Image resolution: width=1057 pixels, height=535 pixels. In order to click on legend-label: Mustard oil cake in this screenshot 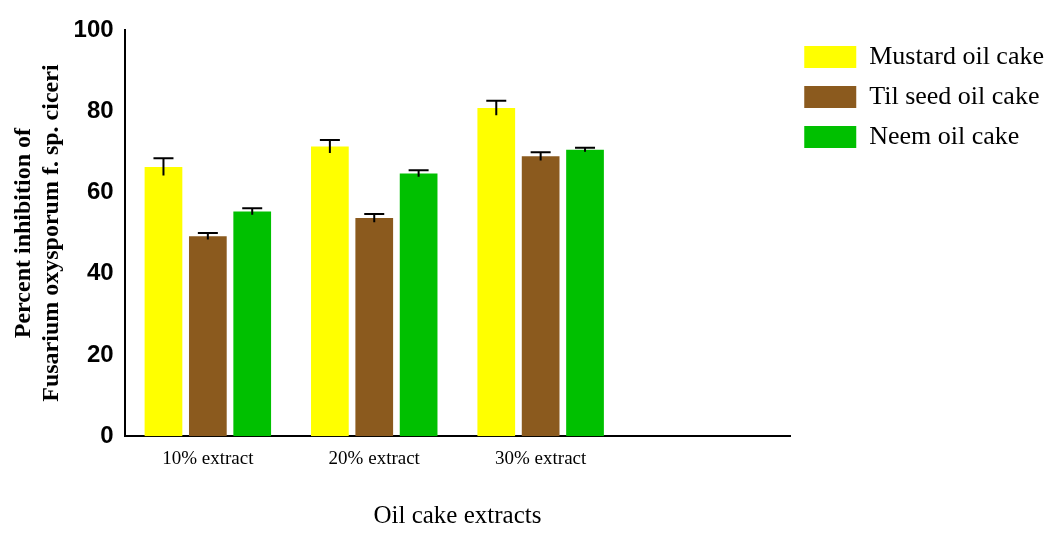, I will do `click(956, 55)`.